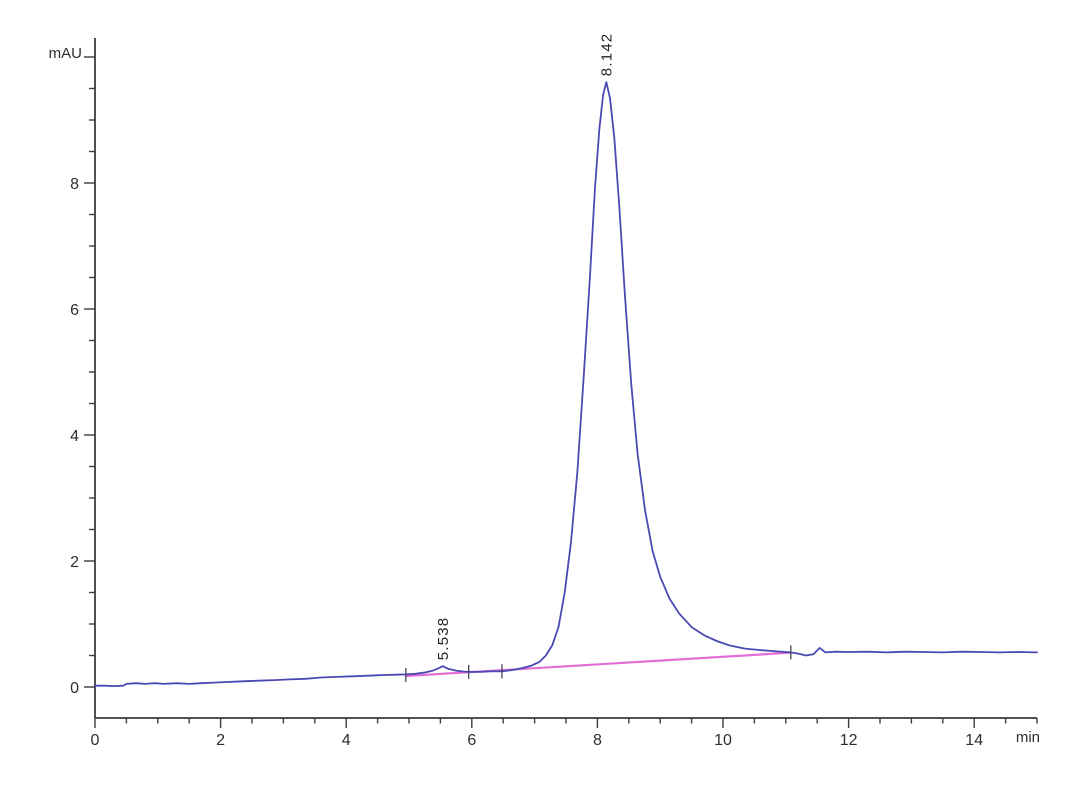 This screenshot has height=792, width=1080. I want to click on x-tick-label: 10, so click(723, 740).